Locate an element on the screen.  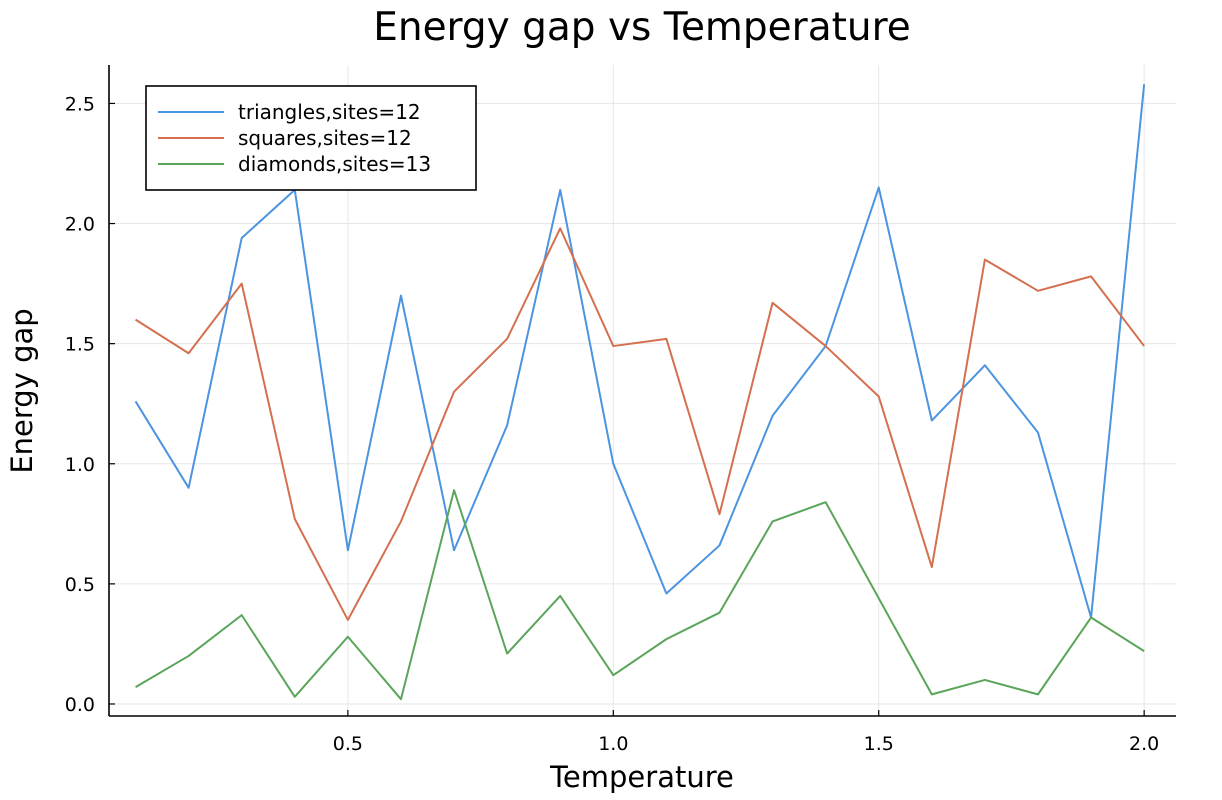
y-tick-label: 2.5 is located at coordinates (80, 104).